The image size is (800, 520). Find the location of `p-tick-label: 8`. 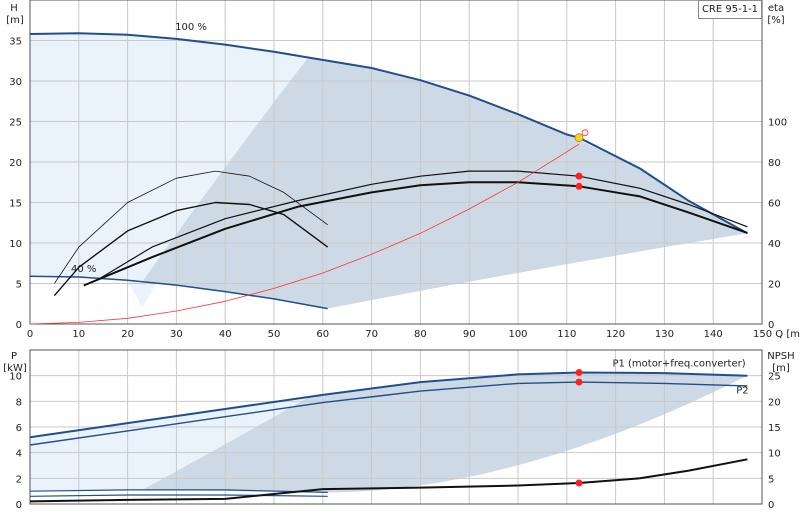

p-tick-label: 8 is located at coordinates (19, 402).